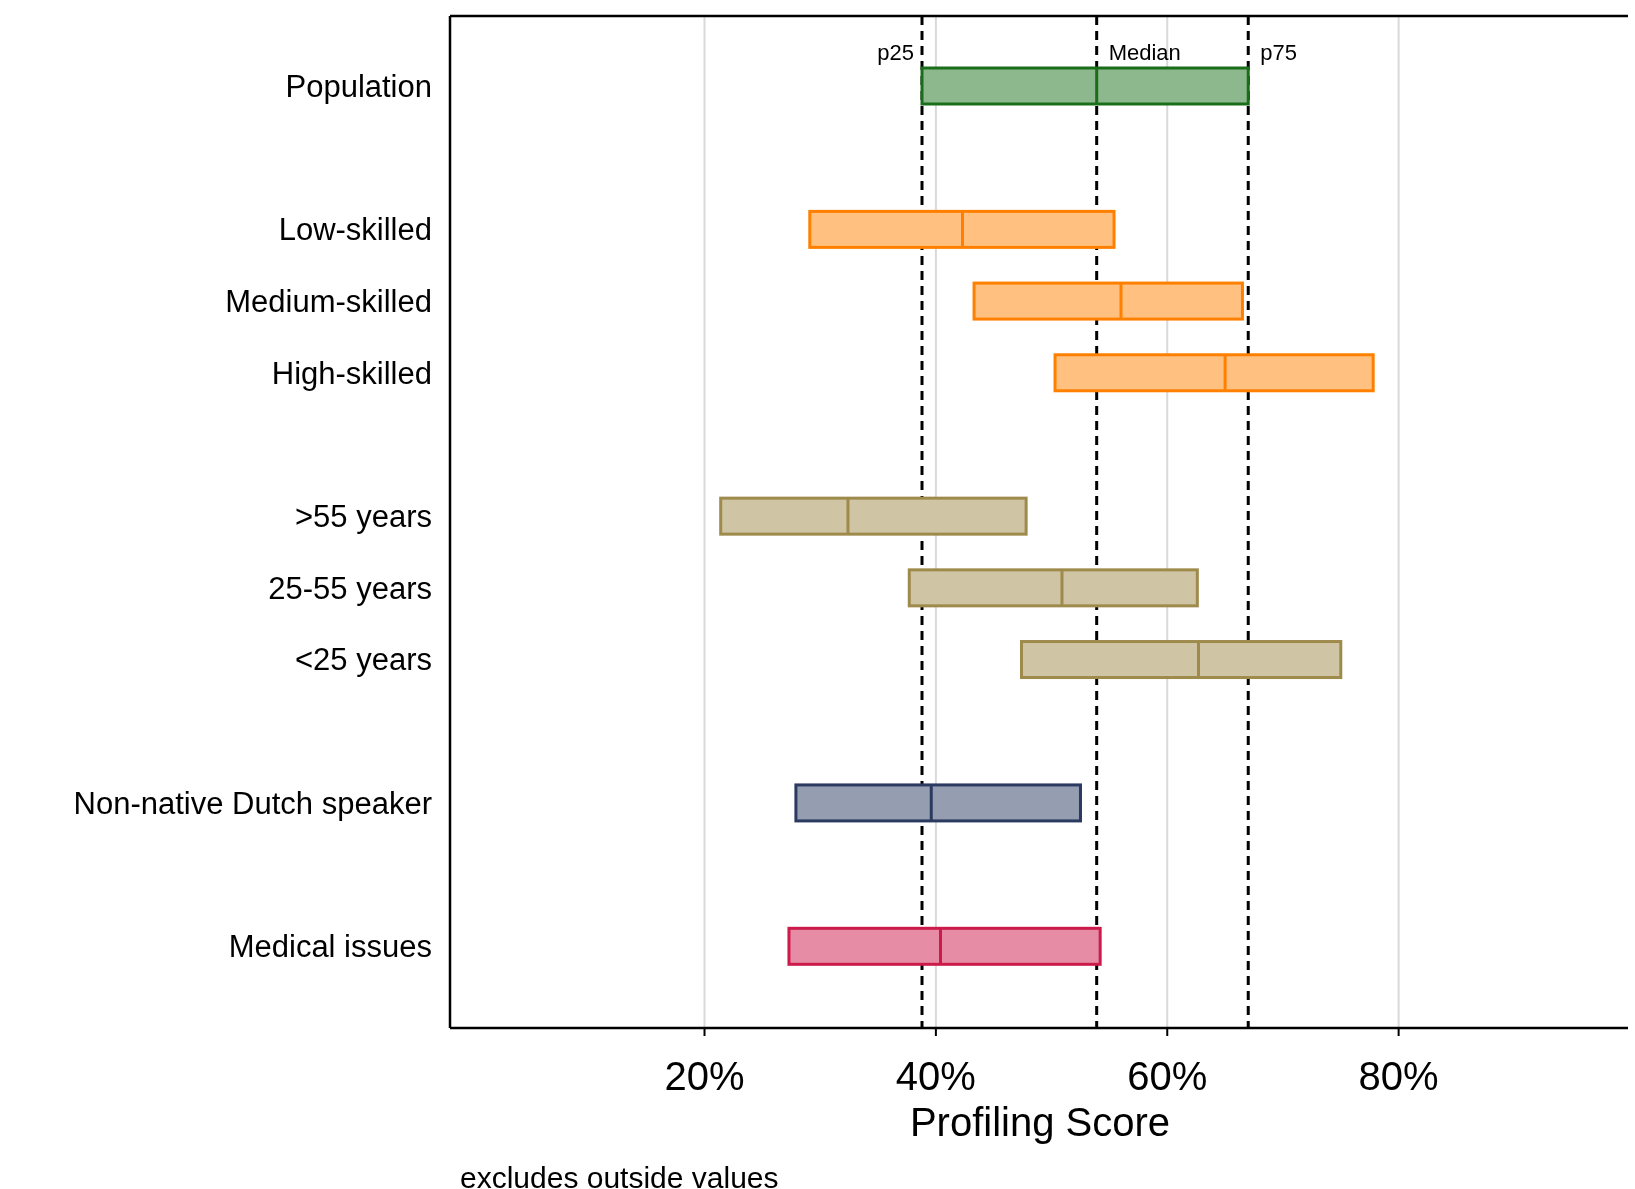 This screenshot has width=1635, height=1189. I want to click on x-tick-label: 80%, so click(1398, 1076).